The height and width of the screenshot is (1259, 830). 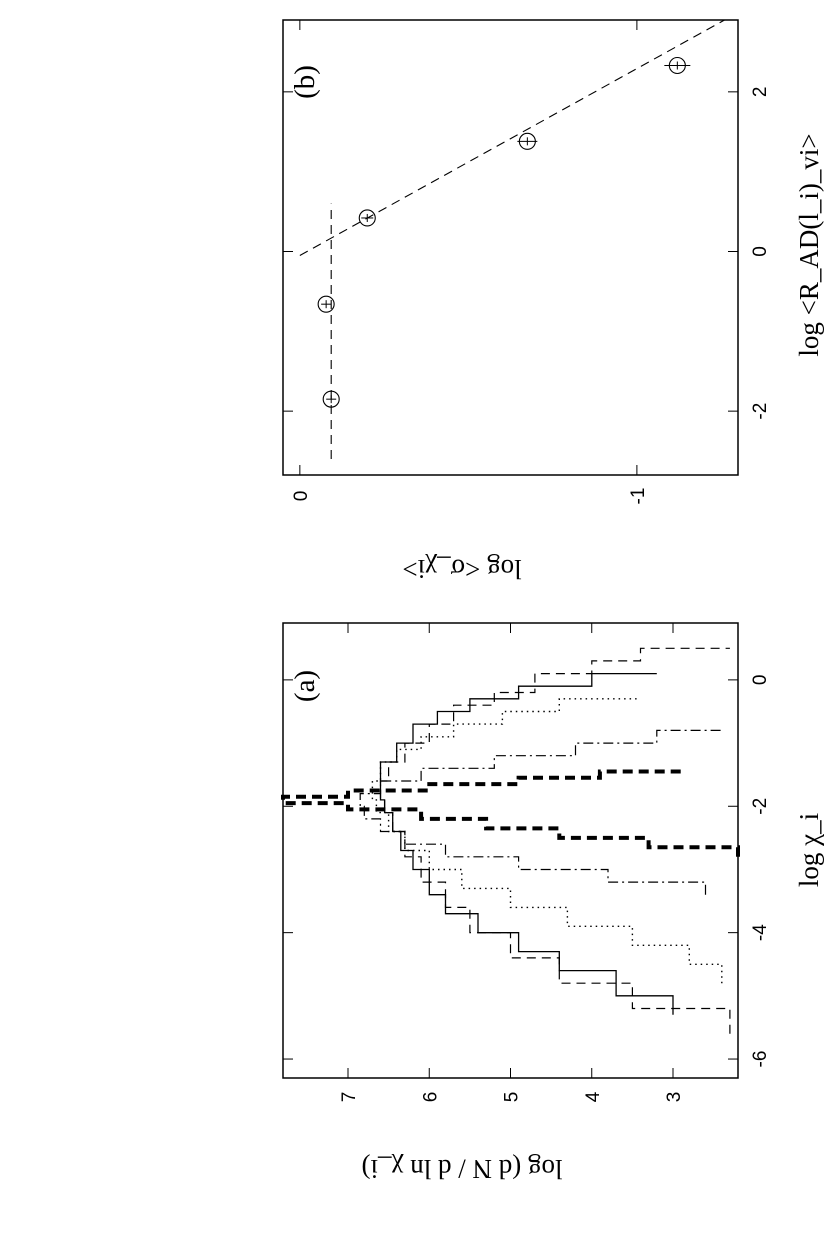 What do you see at coordinates (301, 496) in the screenshot?
I see `panel-b-ytick-label: 0` at bounding box center [301, 496].